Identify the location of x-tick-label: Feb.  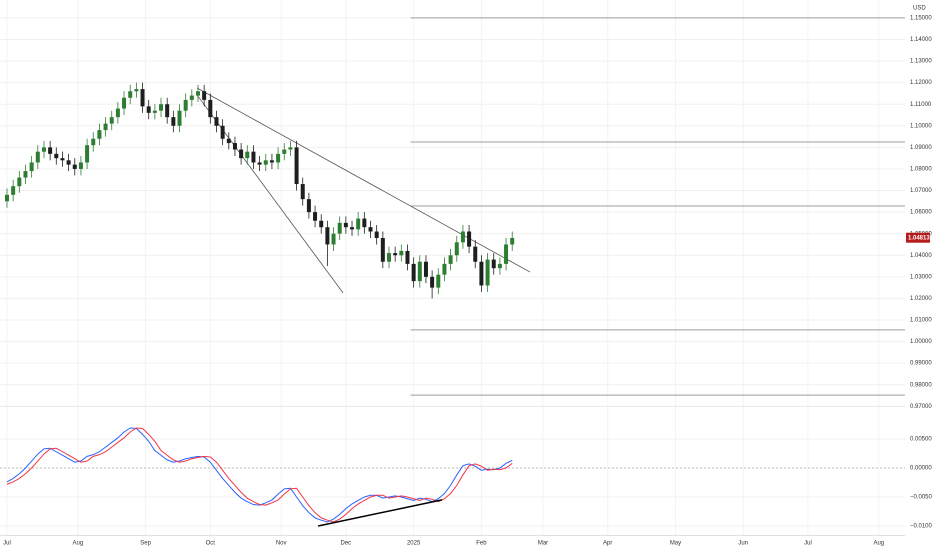
(481, 544).